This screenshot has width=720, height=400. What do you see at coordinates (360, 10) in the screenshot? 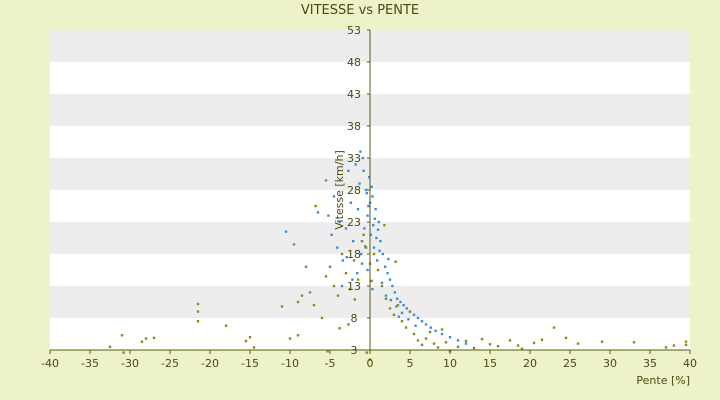
I see `chart-title: VITESSE vs PENTE` at bounding box center [360, 10].